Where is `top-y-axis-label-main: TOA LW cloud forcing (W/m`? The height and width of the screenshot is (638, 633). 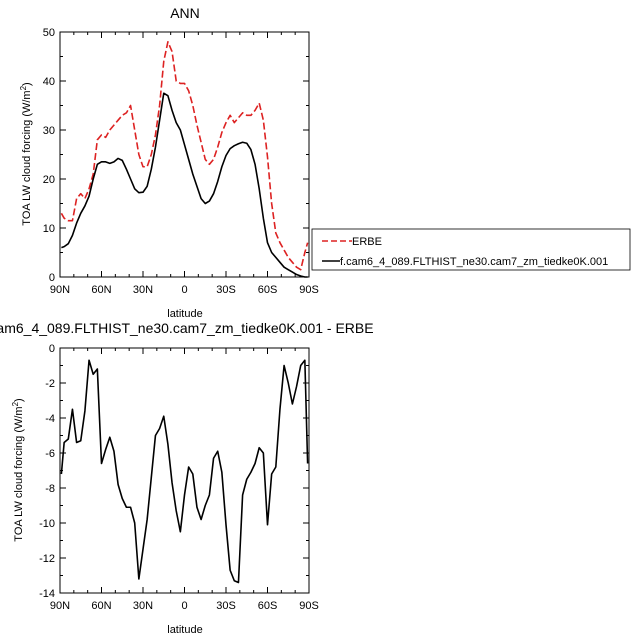
top-y-axis-label-main: TOA LW cloud forcing (W/m is located at coordinates (27, 157).